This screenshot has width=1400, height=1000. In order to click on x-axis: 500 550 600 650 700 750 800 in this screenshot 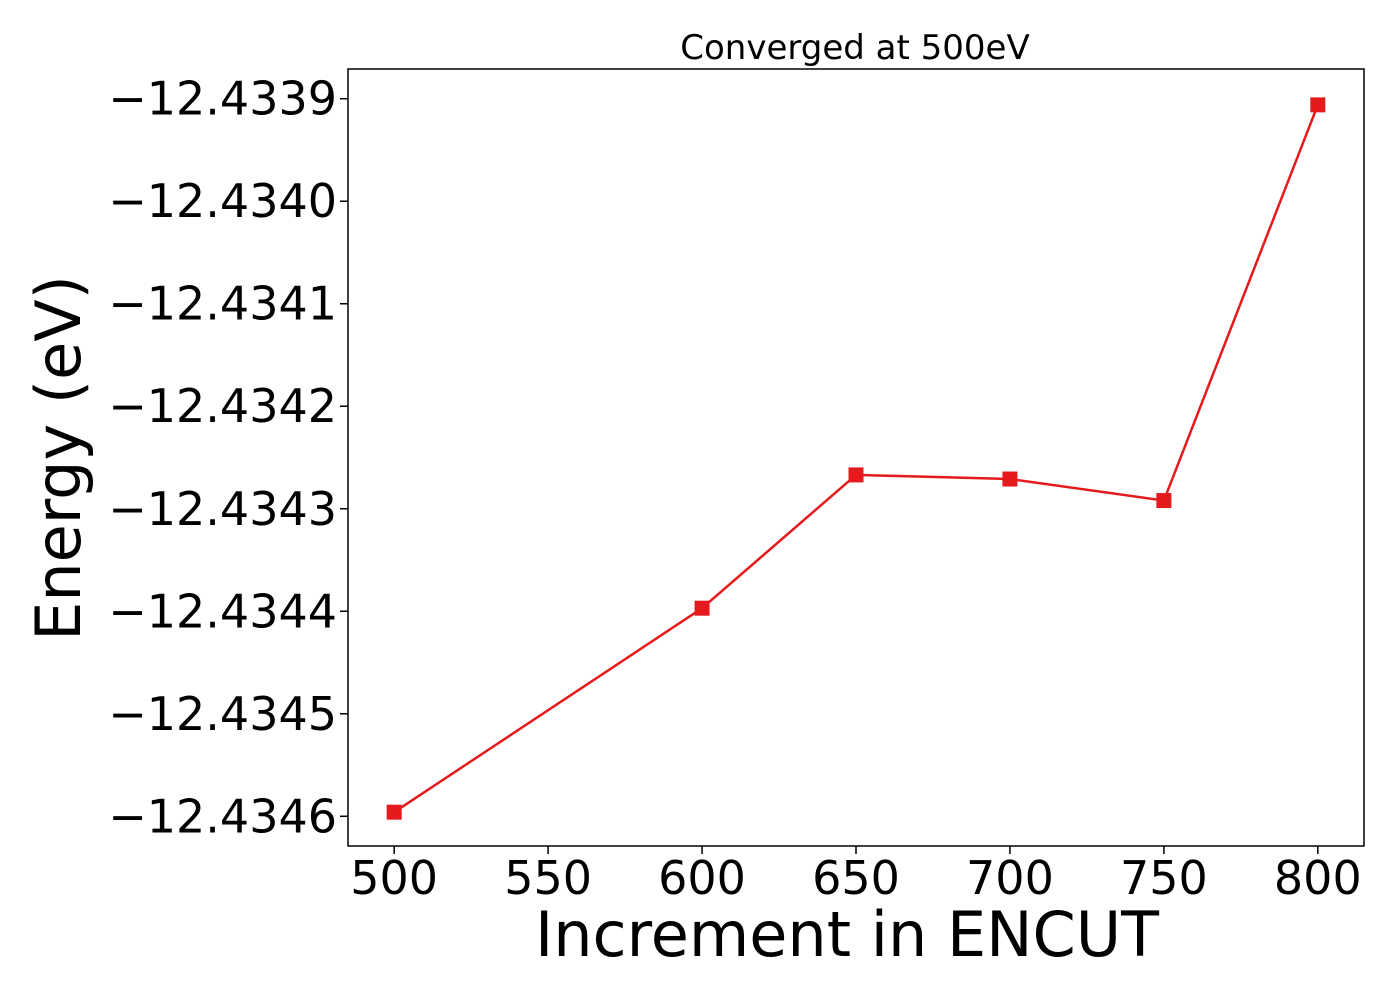, I will do `click(856, 875)`.